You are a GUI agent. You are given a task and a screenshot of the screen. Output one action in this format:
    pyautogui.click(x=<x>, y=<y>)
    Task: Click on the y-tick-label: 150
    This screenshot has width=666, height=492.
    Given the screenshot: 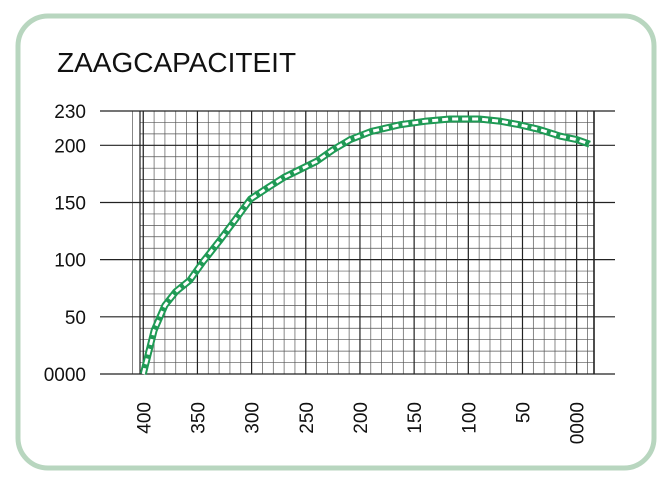 What is the action you would take?
    pyautogui.click(x=70, y=203)
    